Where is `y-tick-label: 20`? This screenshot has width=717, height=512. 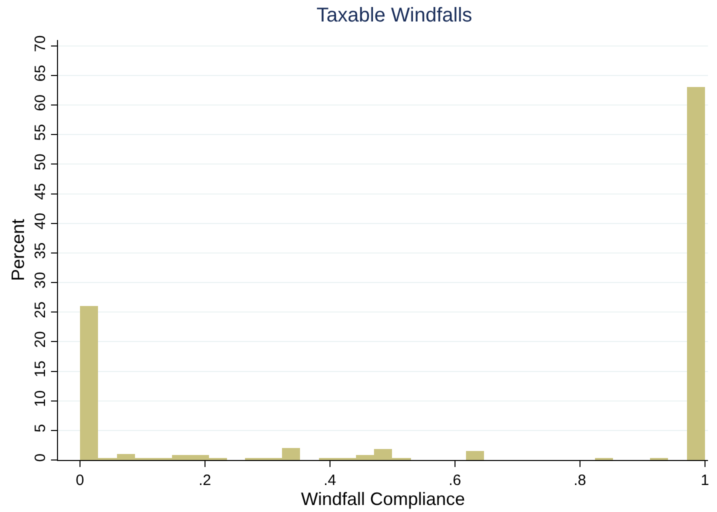
y-tick-label: 20 is located at coordinates (40, 339).